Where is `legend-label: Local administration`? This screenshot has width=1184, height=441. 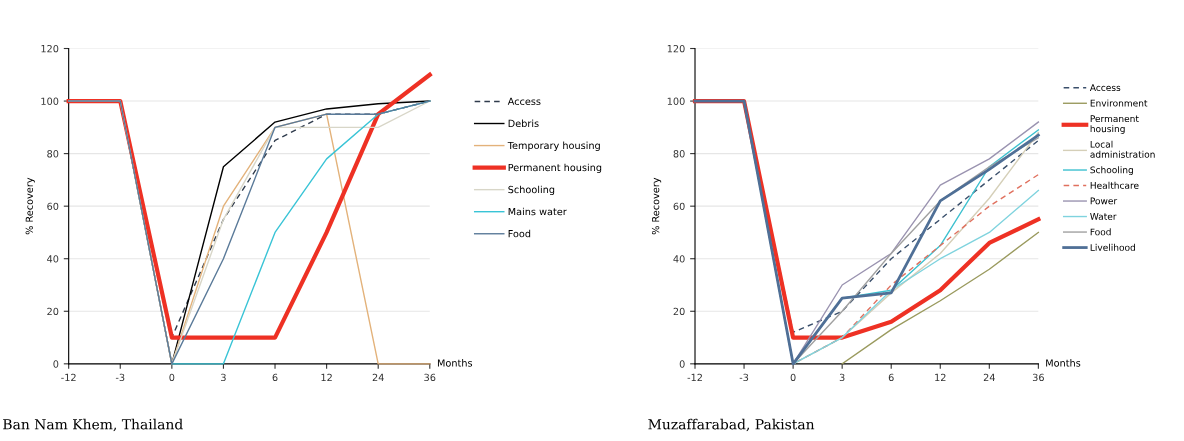
legend-label: Local administration is located at coordinates (1122, 149).